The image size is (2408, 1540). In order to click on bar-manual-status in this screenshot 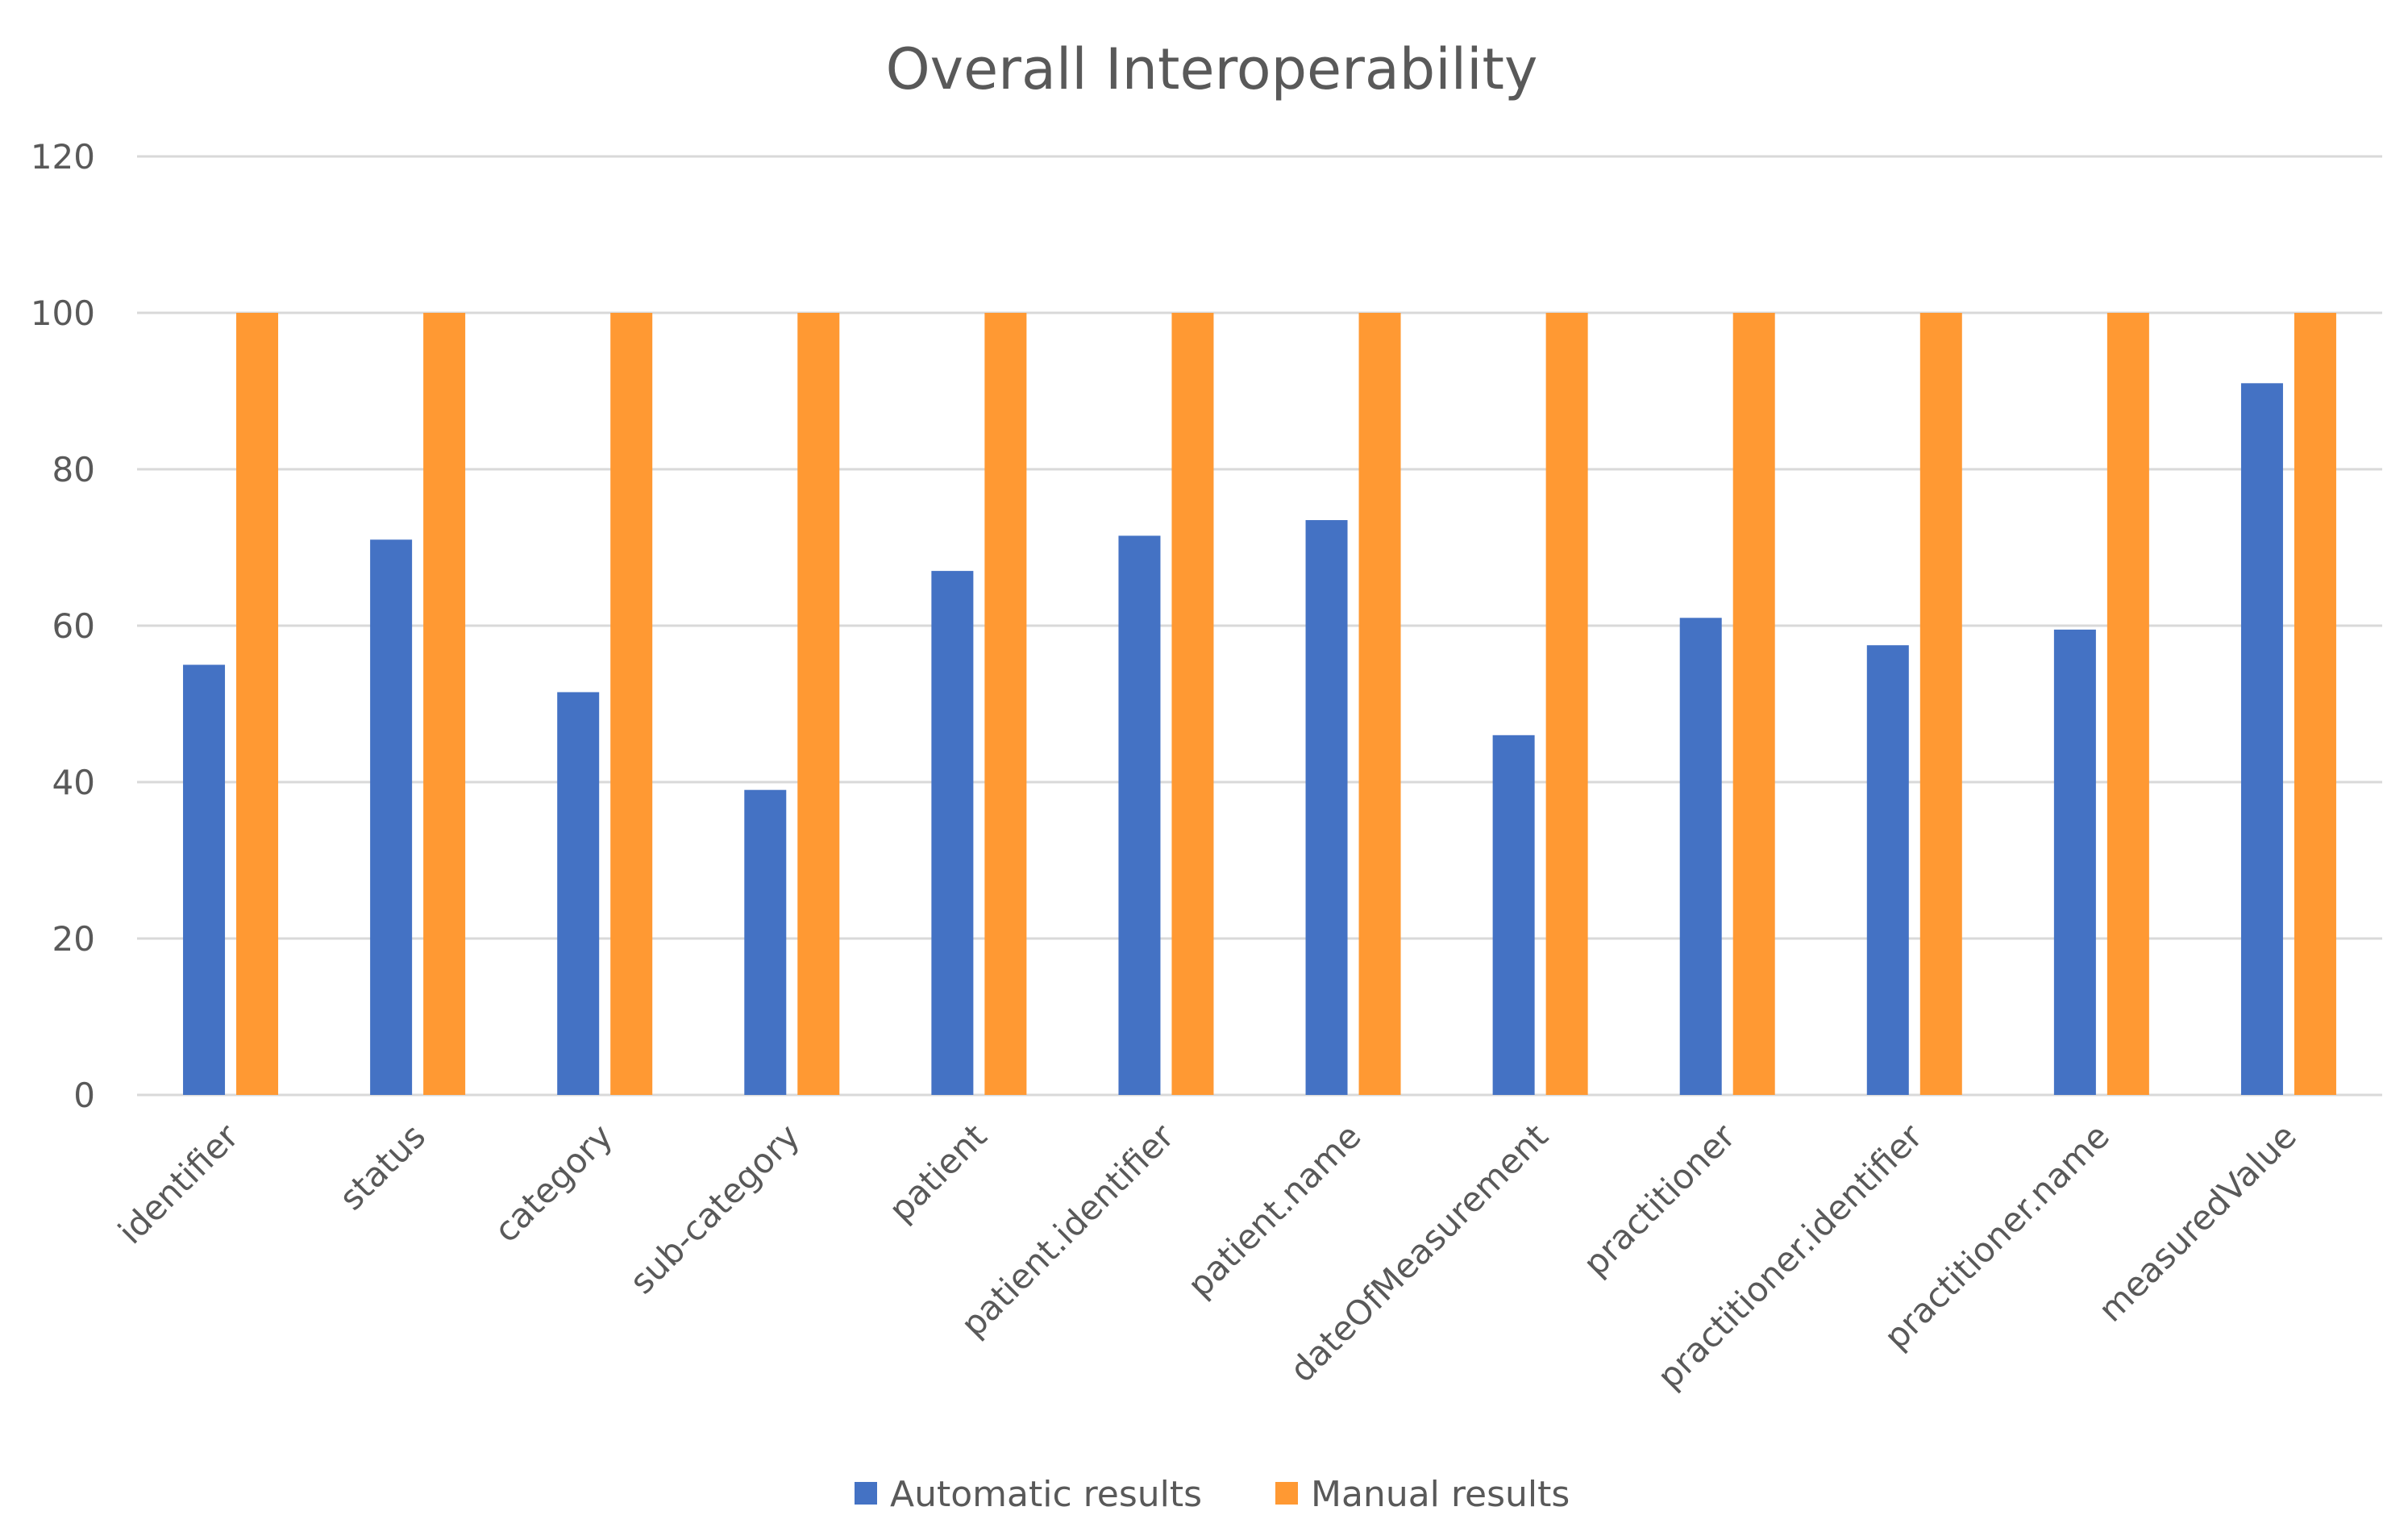, I will do `click(444, 704)`.